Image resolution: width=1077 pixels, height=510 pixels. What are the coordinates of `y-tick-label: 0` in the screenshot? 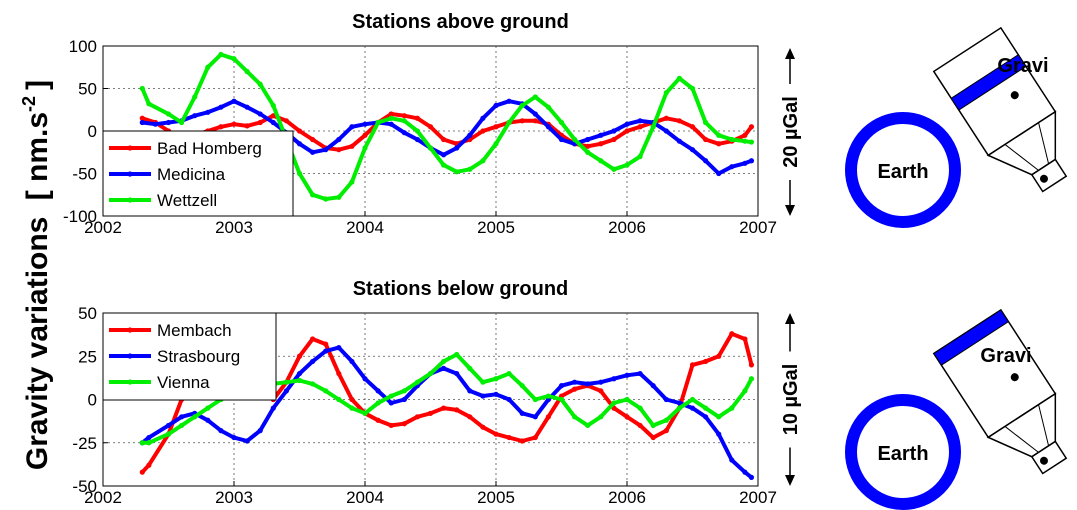 It's located at (92, 131).